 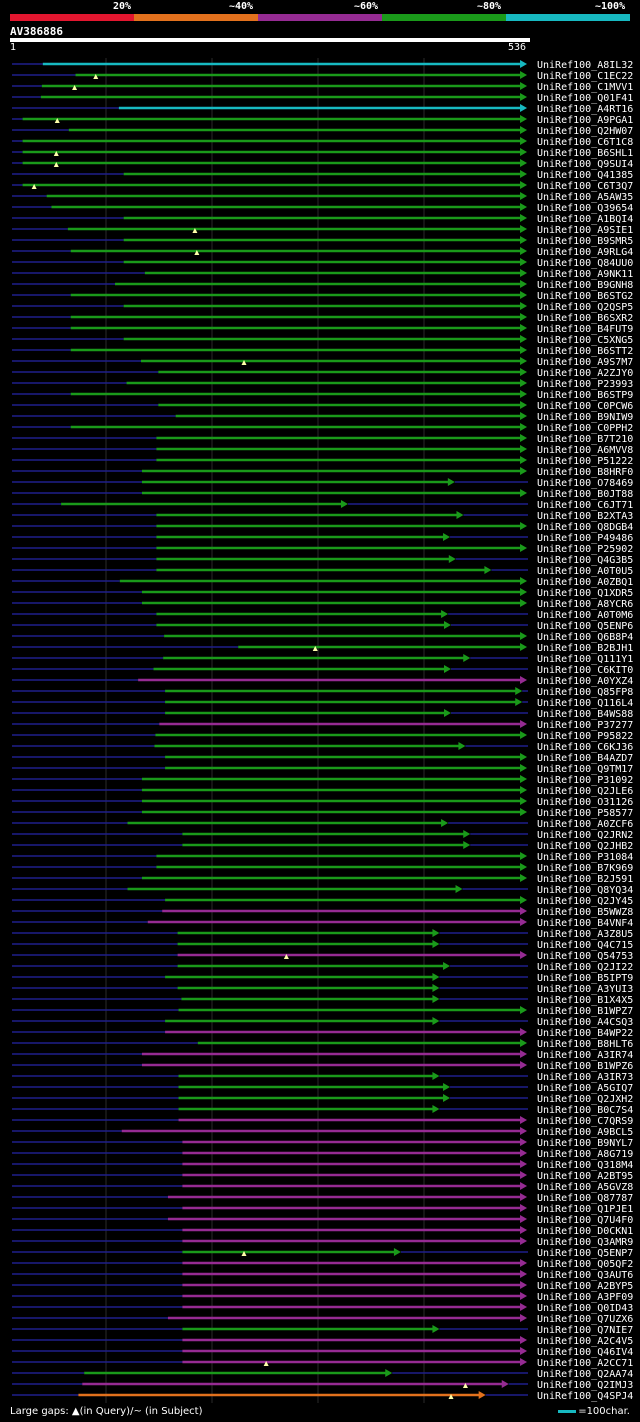 What do you see at coordinates (585, 1363) in the screenshot?
I see `hit-label: UniRef100_A2CC71` at bounding box center [585, 1363].